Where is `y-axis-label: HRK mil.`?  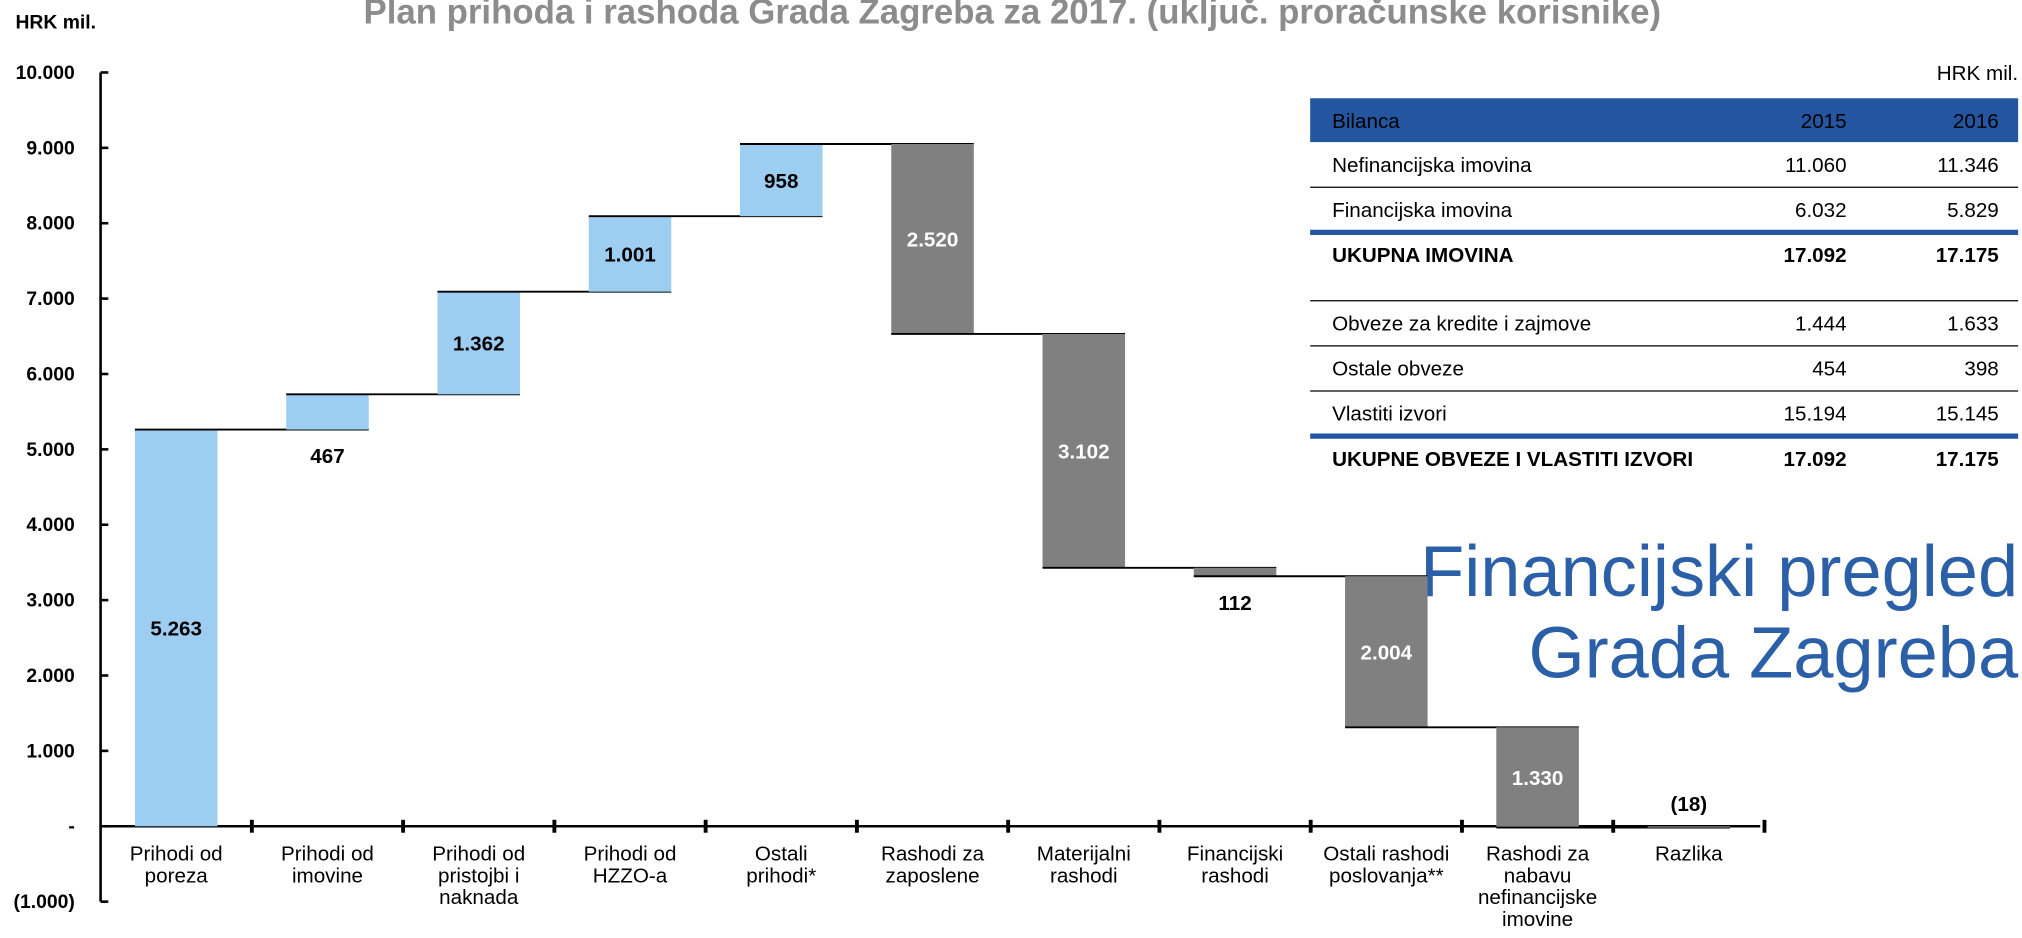
y-axis-label: HRK mil. is located at coordinates (55, 23).